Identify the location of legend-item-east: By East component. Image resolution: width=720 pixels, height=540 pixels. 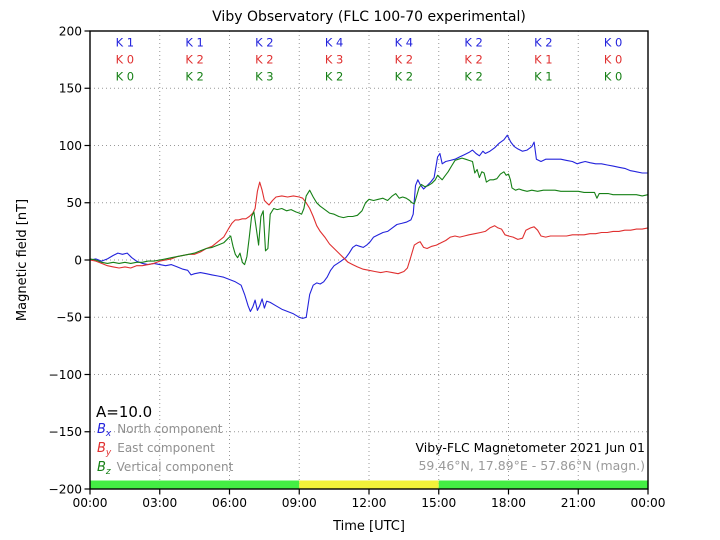
(156, 449).